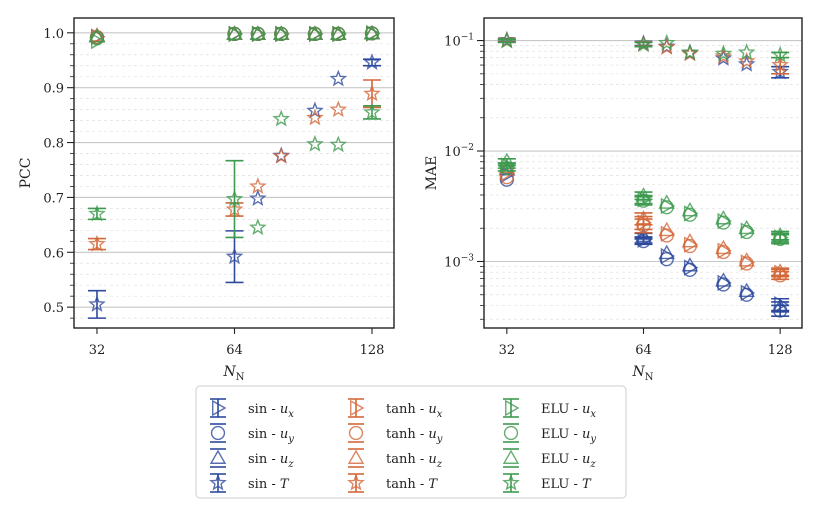 This screenshot has height=510, width=822. Describe the element at coordinates (511, 456) in the screenshot. I see `legend-entry-elu-u-z-marker` at that location.